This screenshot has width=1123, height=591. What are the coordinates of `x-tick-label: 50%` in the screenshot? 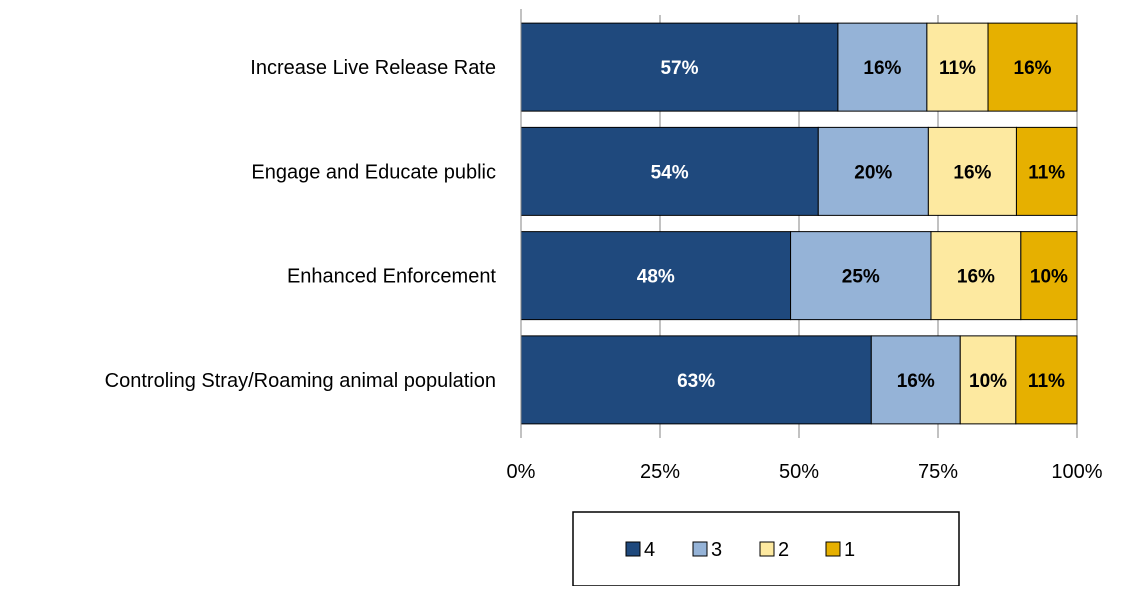 It's located at (799, 472).